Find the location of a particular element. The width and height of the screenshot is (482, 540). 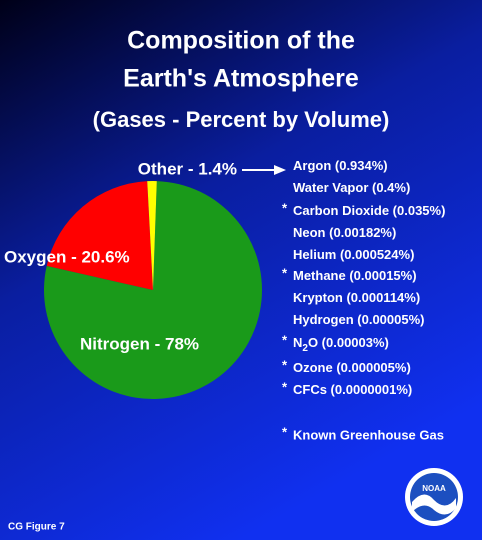

gas-item: Ozone (0.000005%) is located at coordinates (352, 367).